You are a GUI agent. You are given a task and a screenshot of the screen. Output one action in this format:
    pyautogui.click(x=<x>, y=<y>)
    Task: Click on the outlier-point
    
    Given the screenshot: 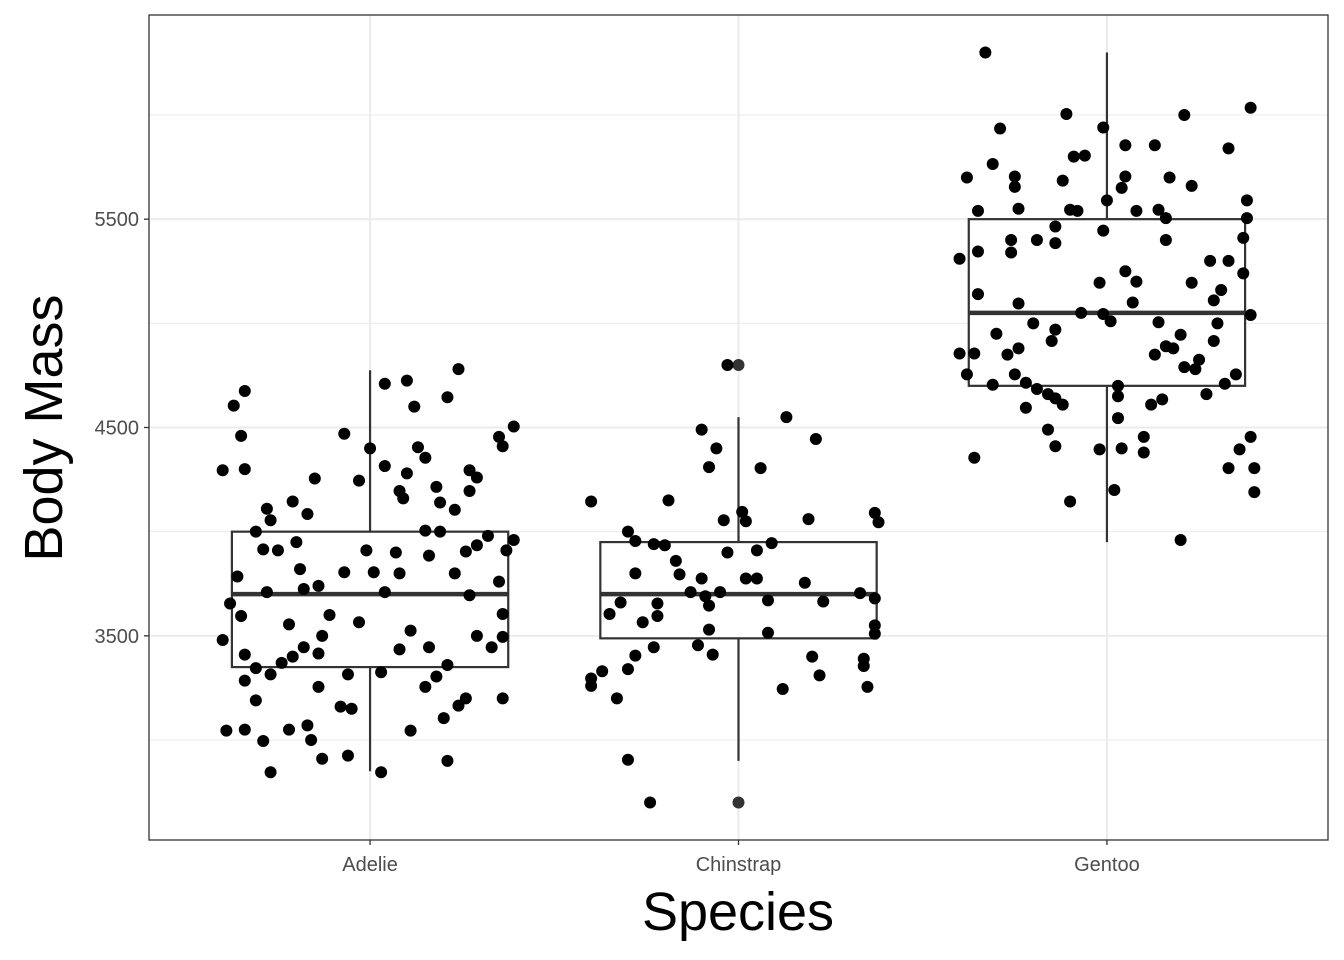 What is the action you would take?
    pyautogui.click(x=738, y=365)
    